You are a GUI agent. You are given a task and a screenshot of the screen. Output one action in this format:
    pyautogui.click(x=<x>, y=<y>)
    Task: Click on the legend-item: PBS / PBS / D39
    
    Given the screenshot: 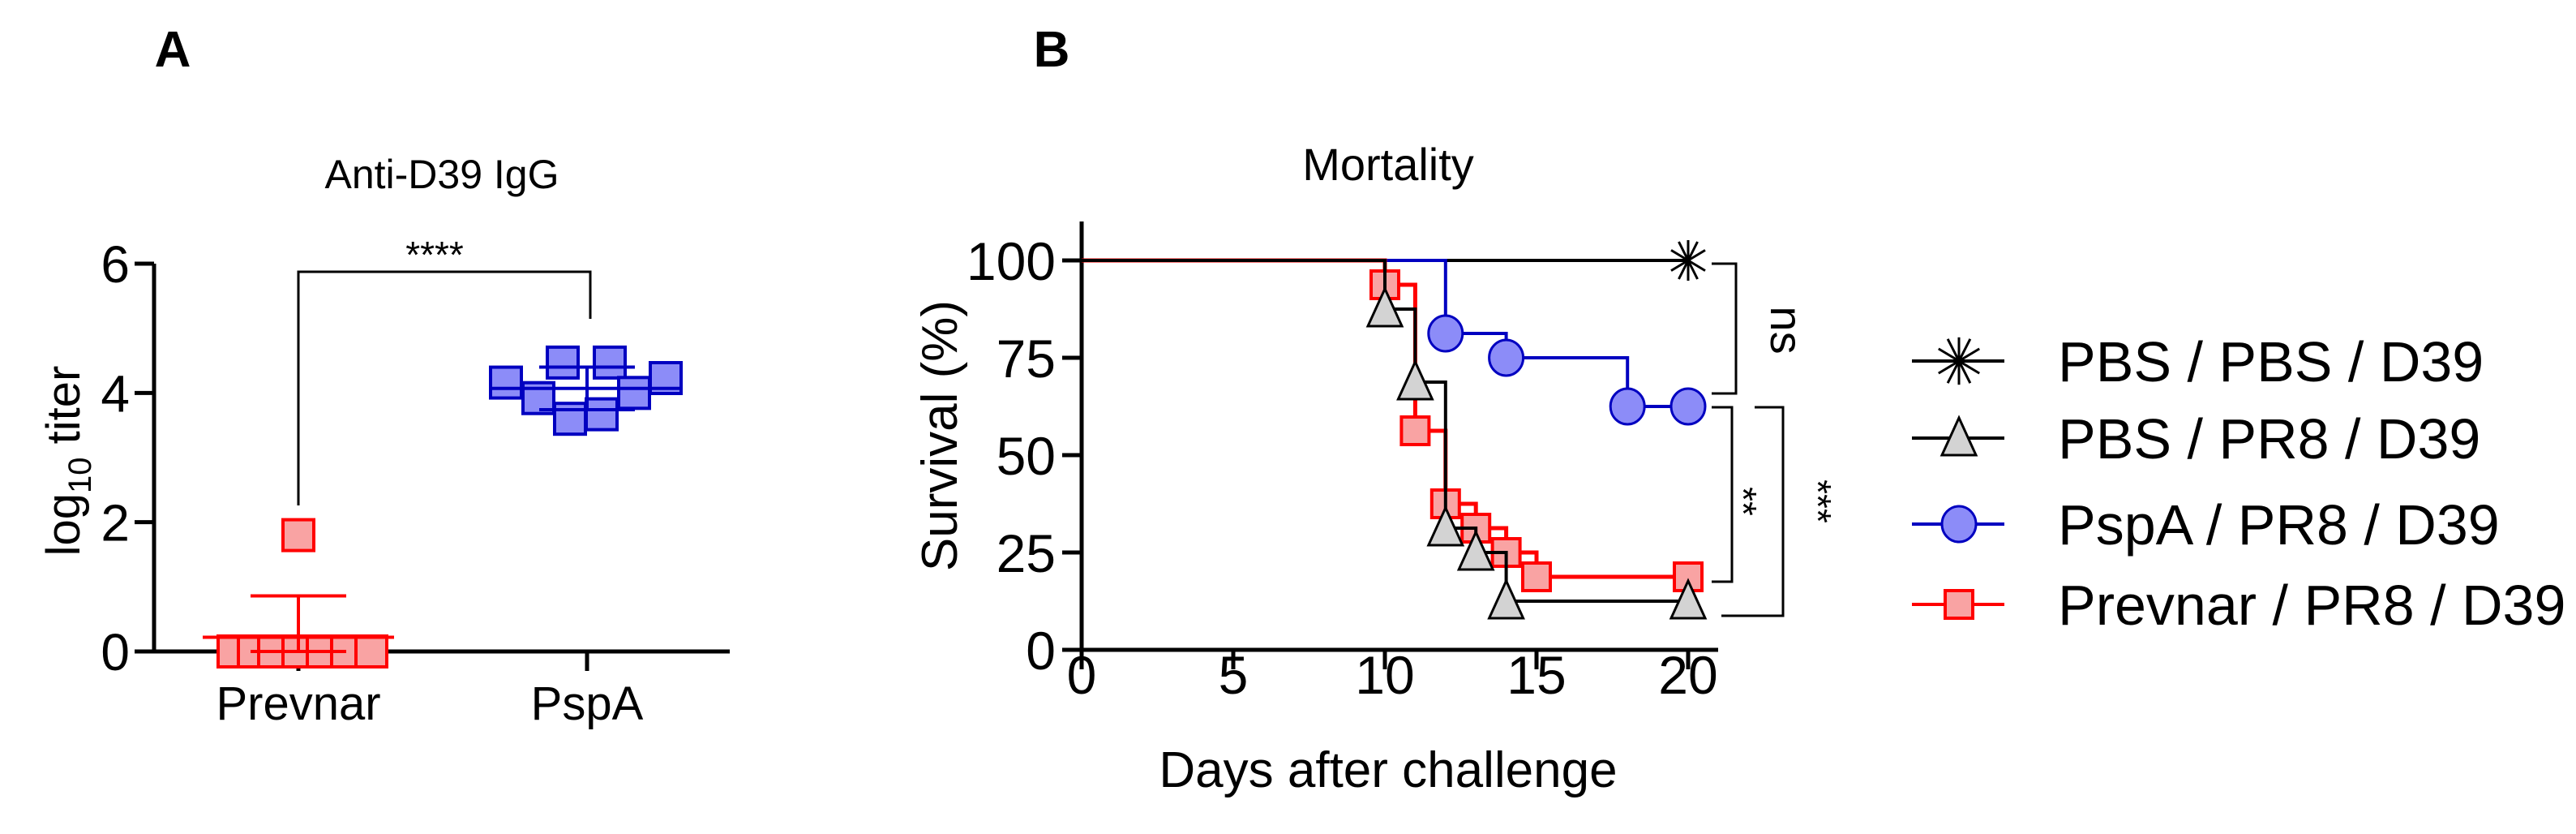 What is the action you would take?
    pyautogui.click(x=2198, y=362)
    